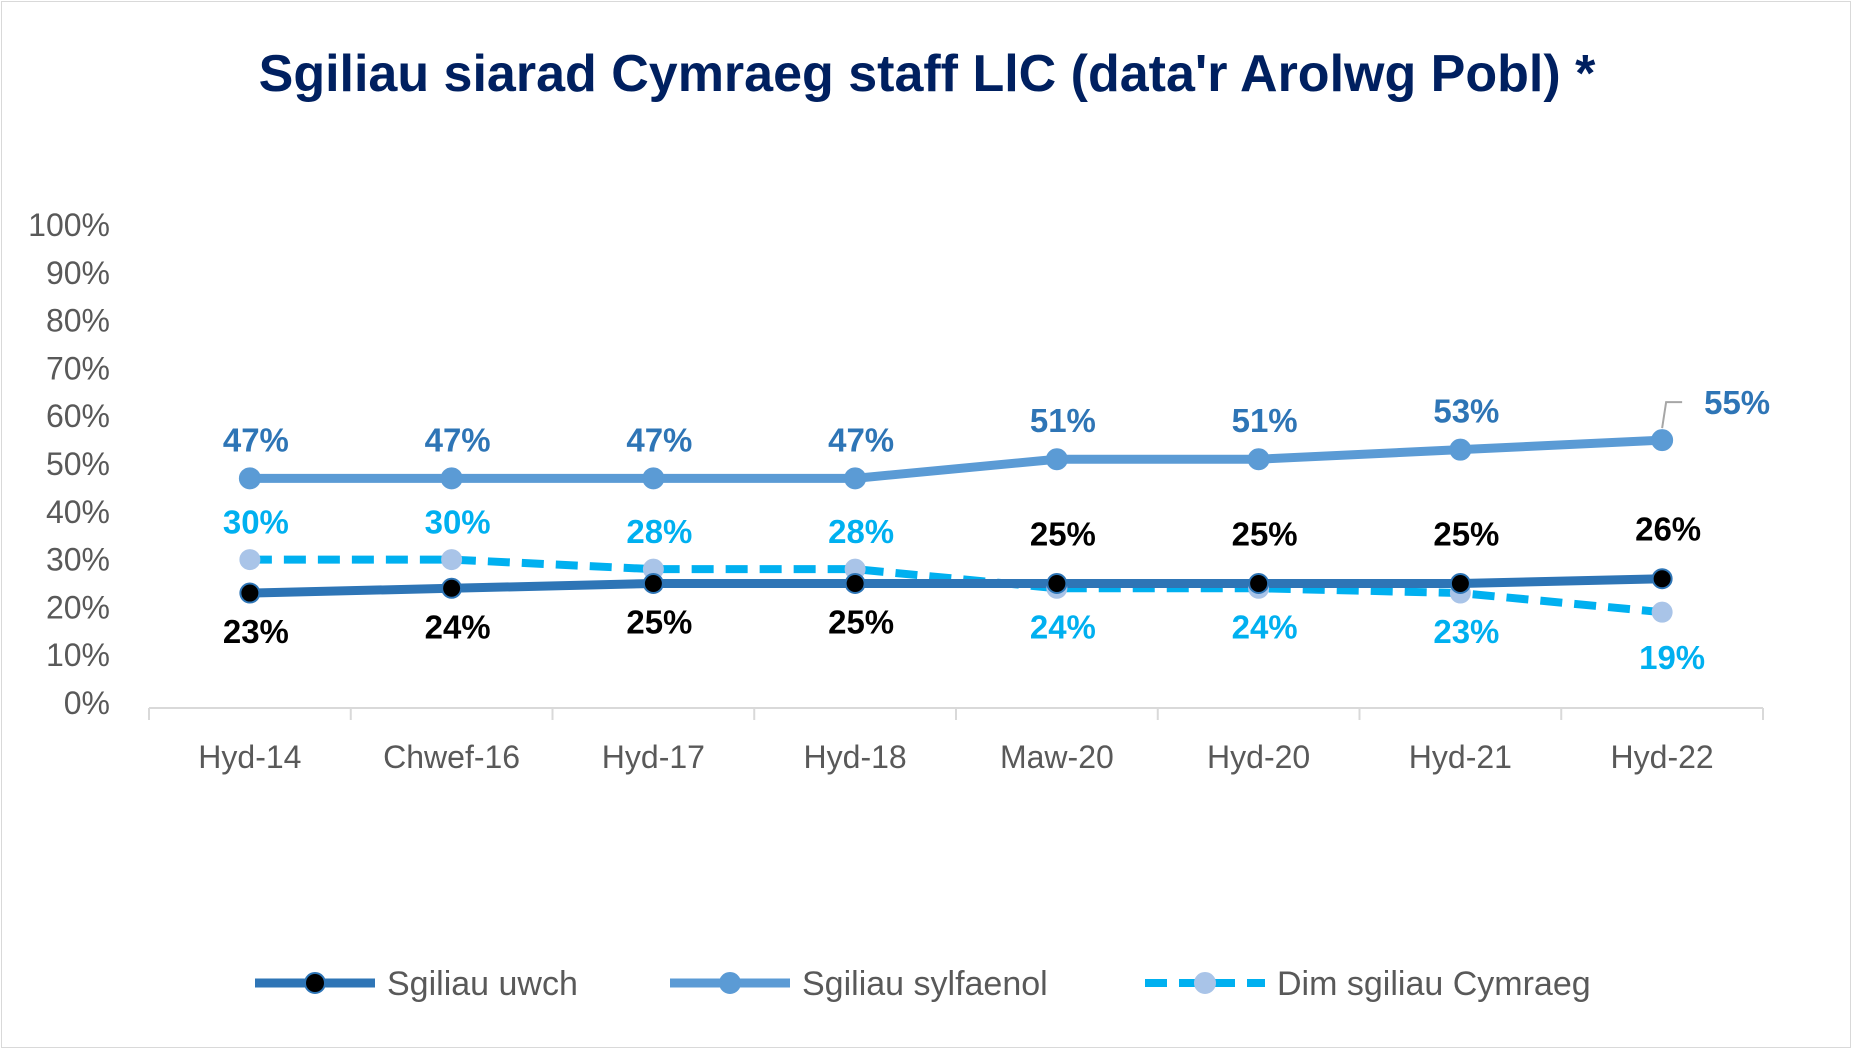 The width and height of the screenshot is (1854, 1051). What do you see at coordinates (1057, 757) in the screenshot?
I see `x-tick-label: Maw-20` at bounding box center [1057, 757].